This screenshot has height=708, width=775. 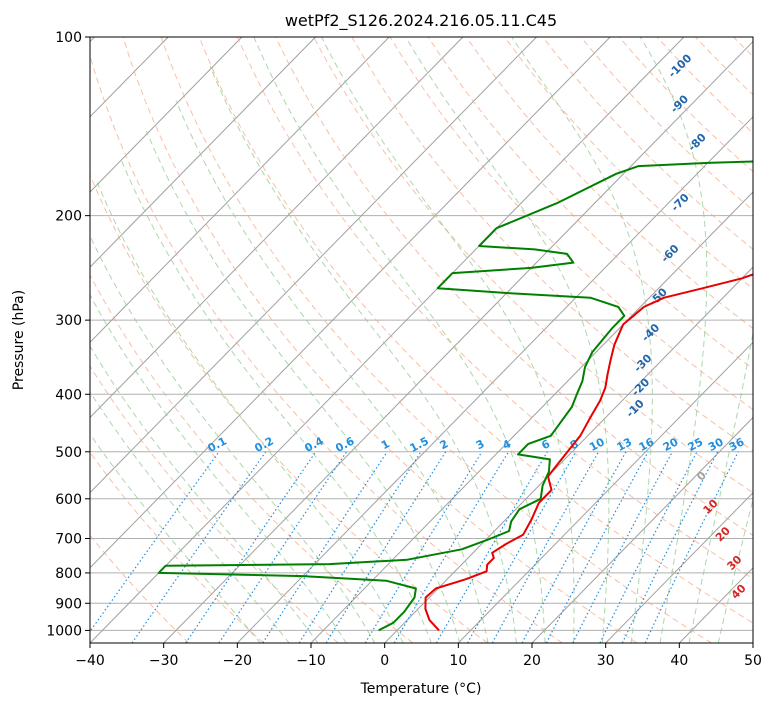 What do you see at coordinates (384, 661) in the screenshot?
I see `x-tick-label: 0` at bounding box center [384, 661].